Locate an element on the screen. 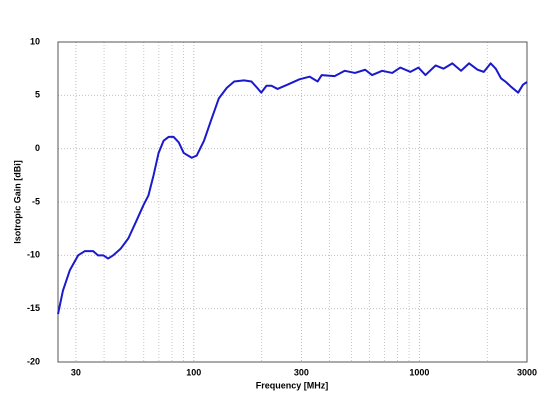 The height and width of the screenshot is (418, 560). x-tick-label: 30 is located at coordinates (76, 372).